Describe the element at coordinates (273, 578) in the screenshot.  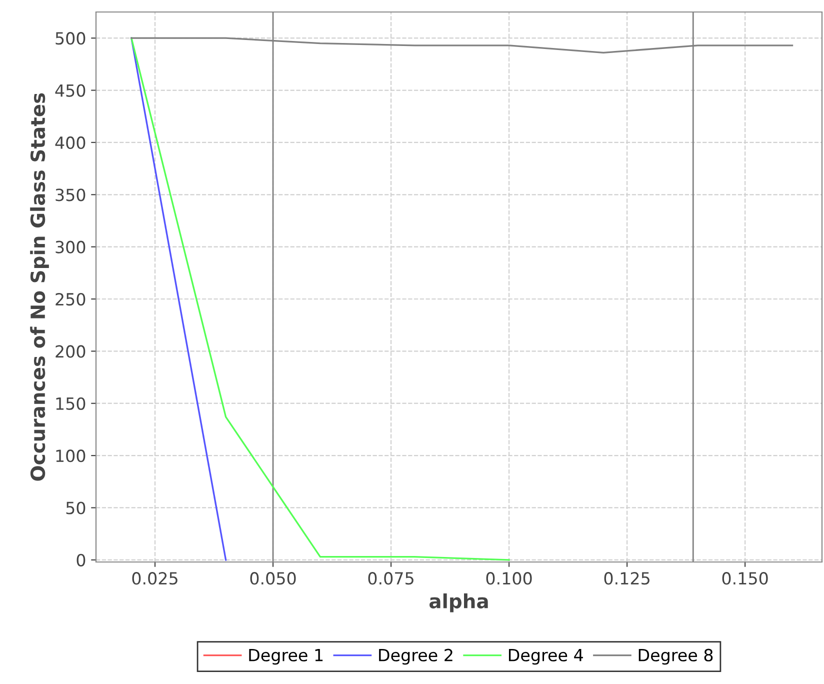
I see `x-tick-label: 0.050` at that location.